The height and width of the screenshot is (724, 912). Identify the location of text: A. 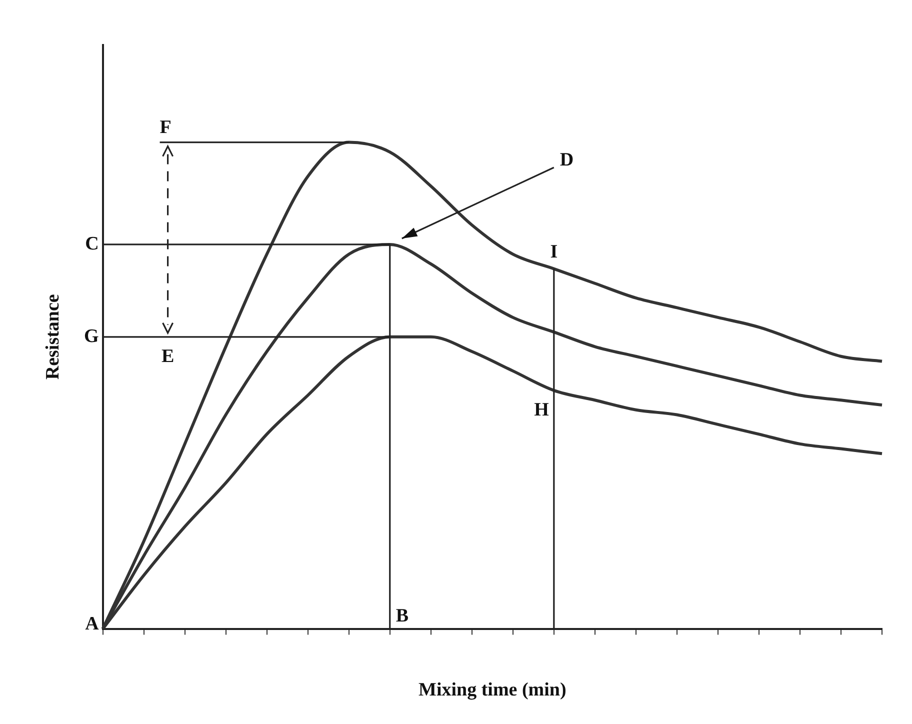
(92, 624).